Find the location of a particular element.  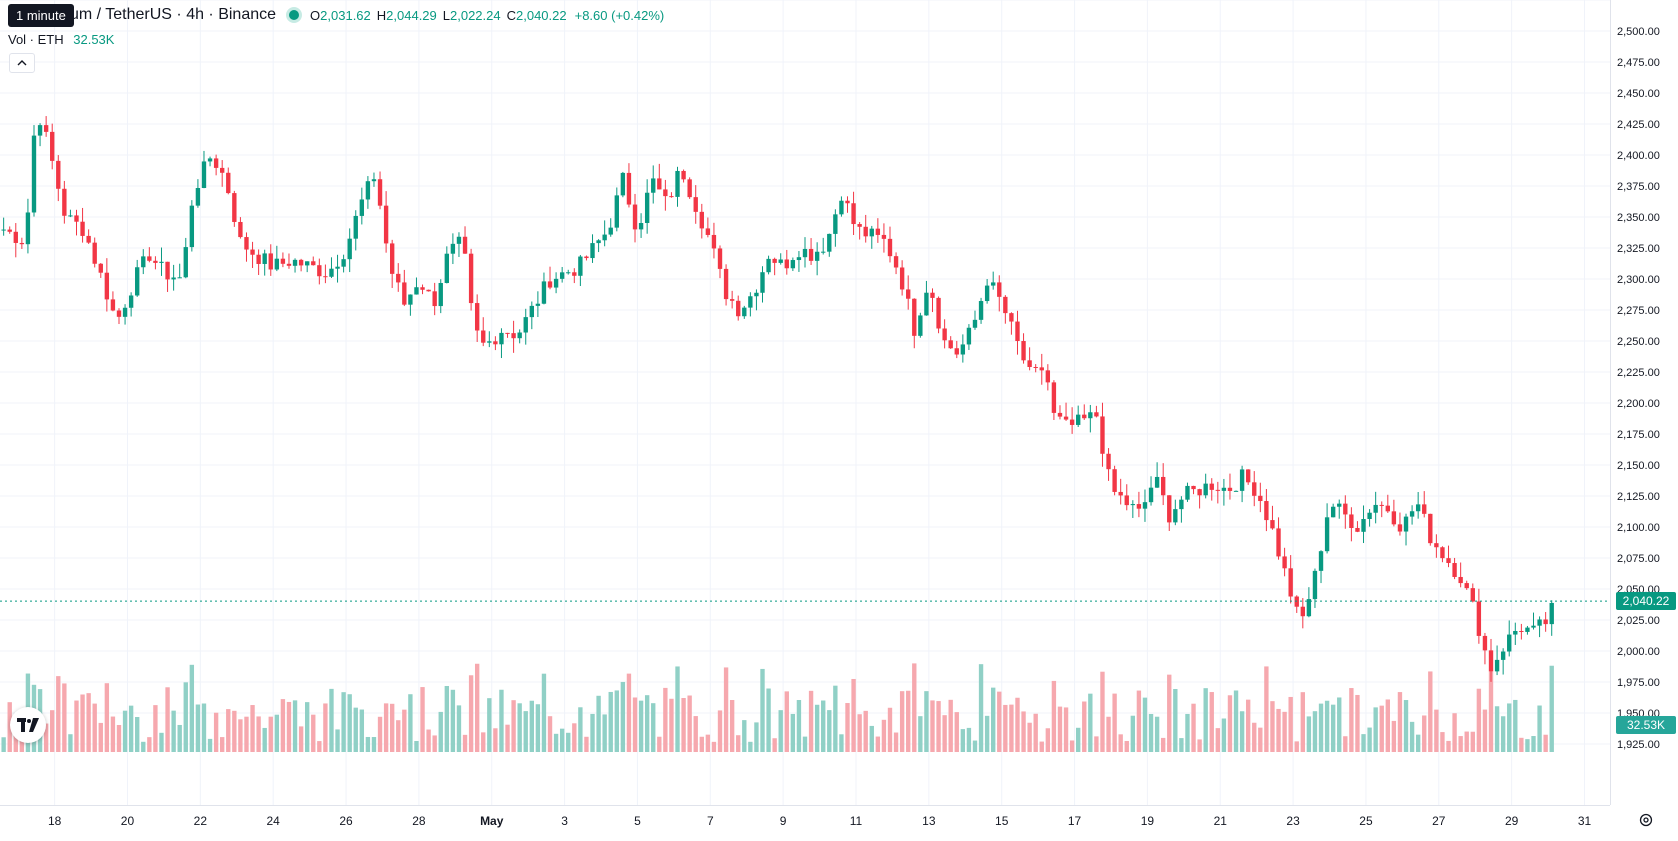

collapse-legend-button is located at coordinates (22, 63).